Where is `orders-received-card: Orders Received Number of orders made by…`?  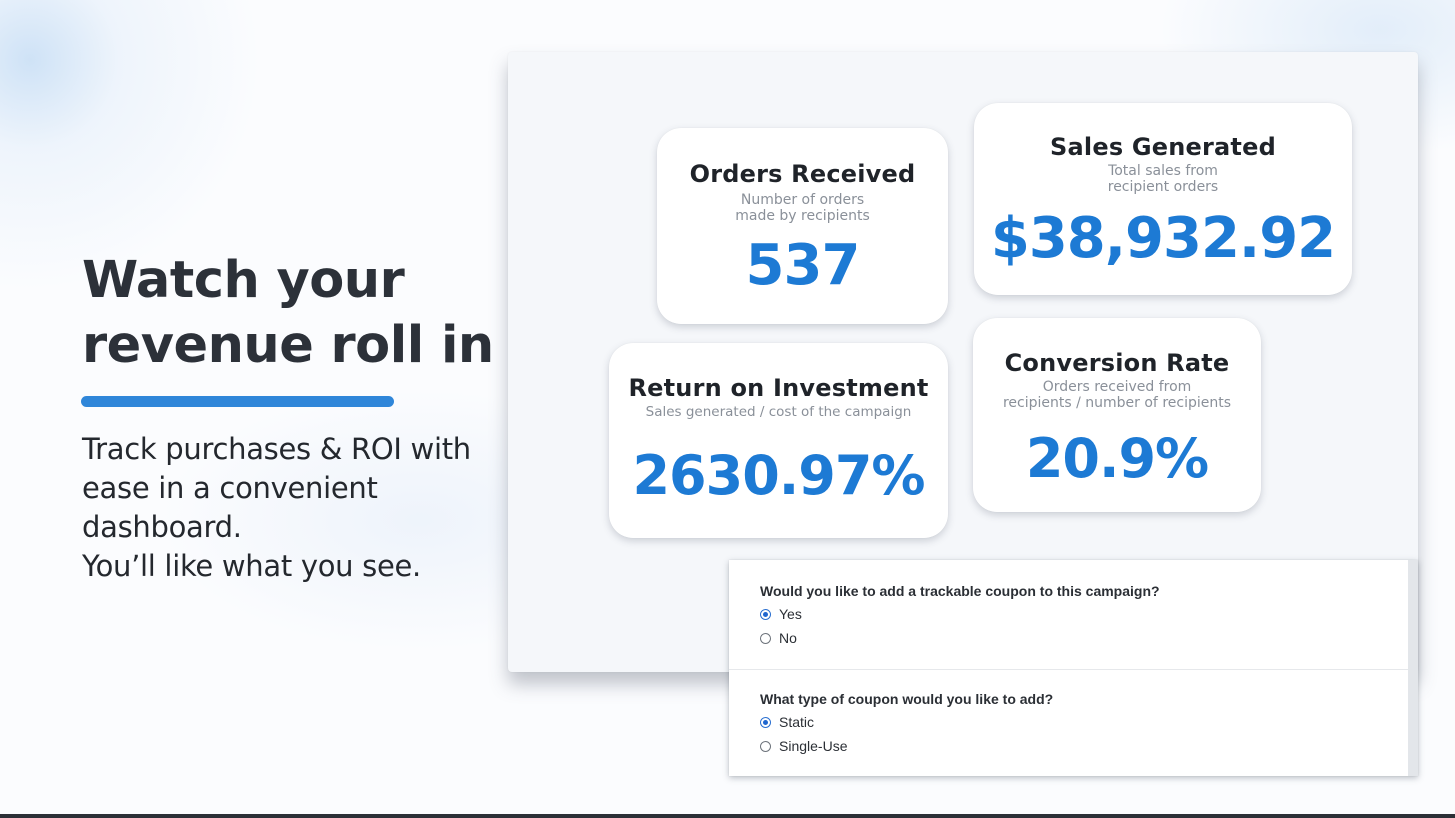 orders-received-card: Orders Received Number of orders made by… is located at coordinates (802, 226).